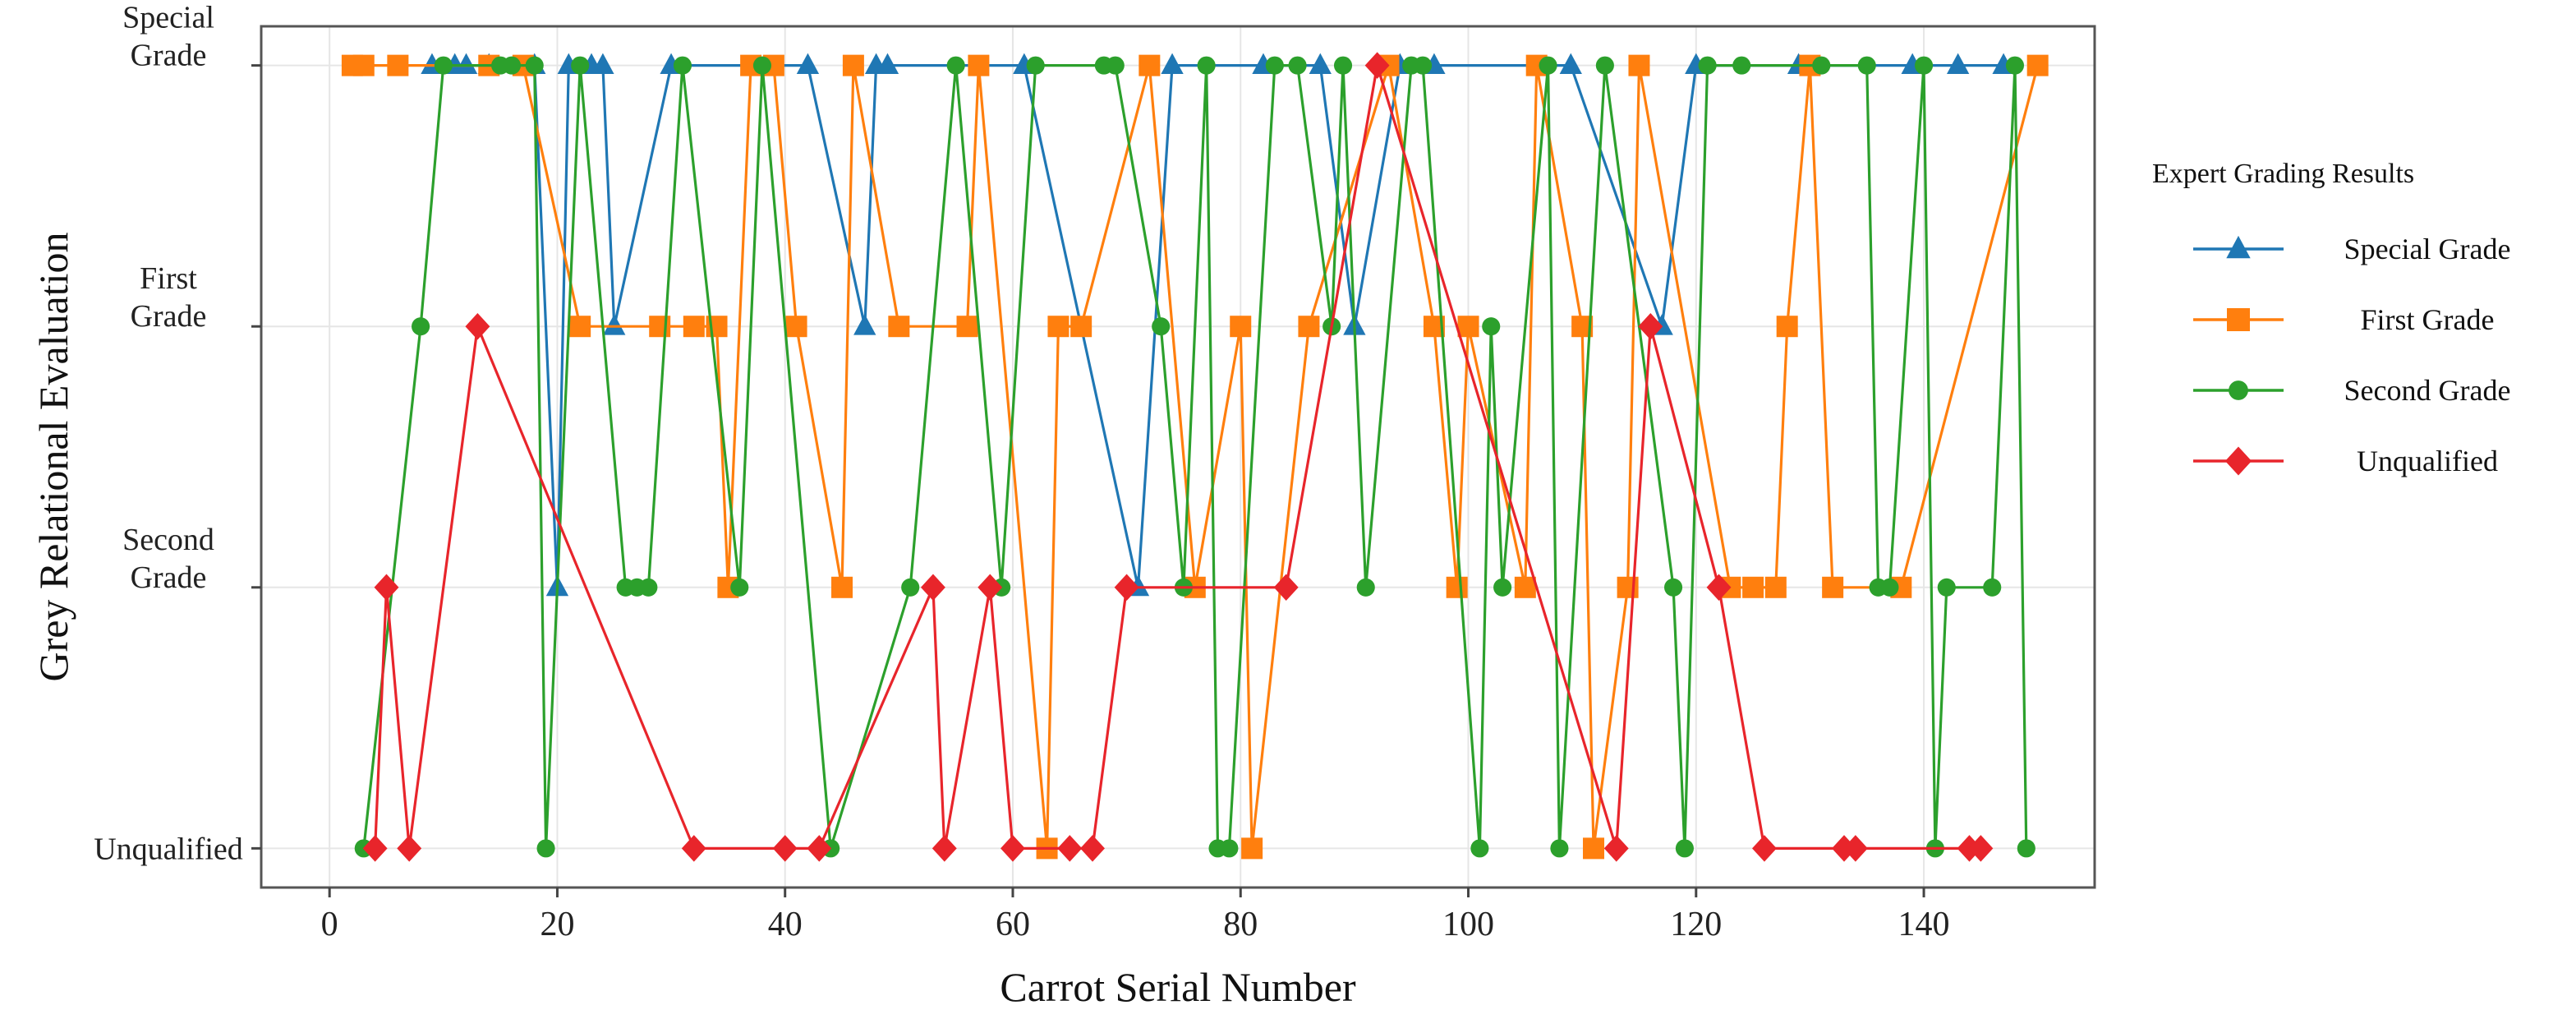 The width and height of the screenshot is (2576, 1019). Describe the element at coordinates (2427, 249) in the screenshot. I see `legend-label: Special Grade` at that location.